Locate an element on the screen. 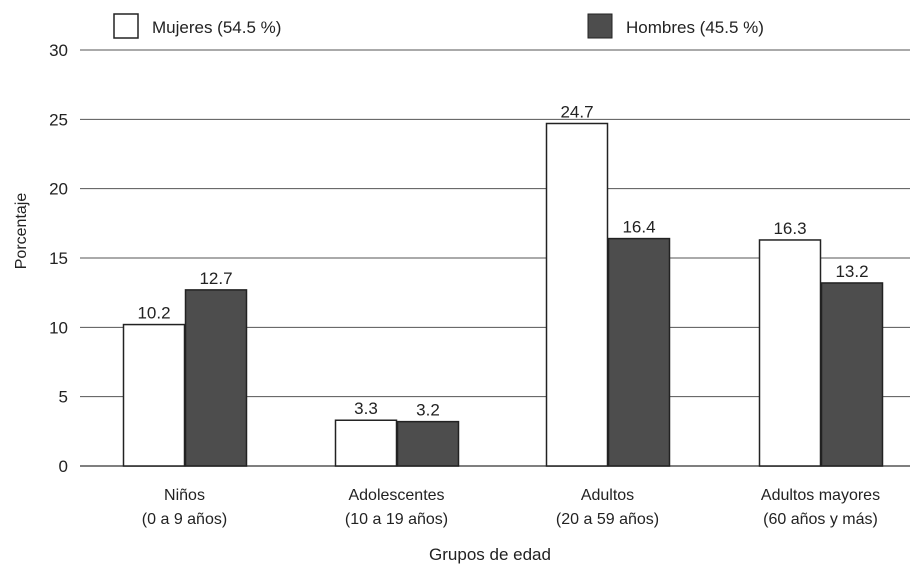  y-axis-ticks: 0 5 10 15 20 25 30 is located at coordinates (58, 258).